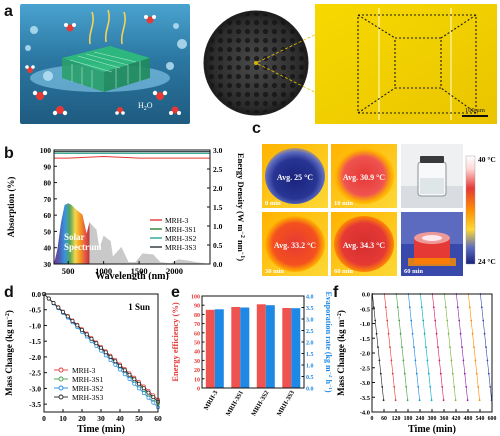 Image resolution: width=500 pixels, height=436 pixels. What do you see at coordinates (365, 354) in the screenshot?
I see `y-tick-label: -2.0` at bounding box center [365, 354].